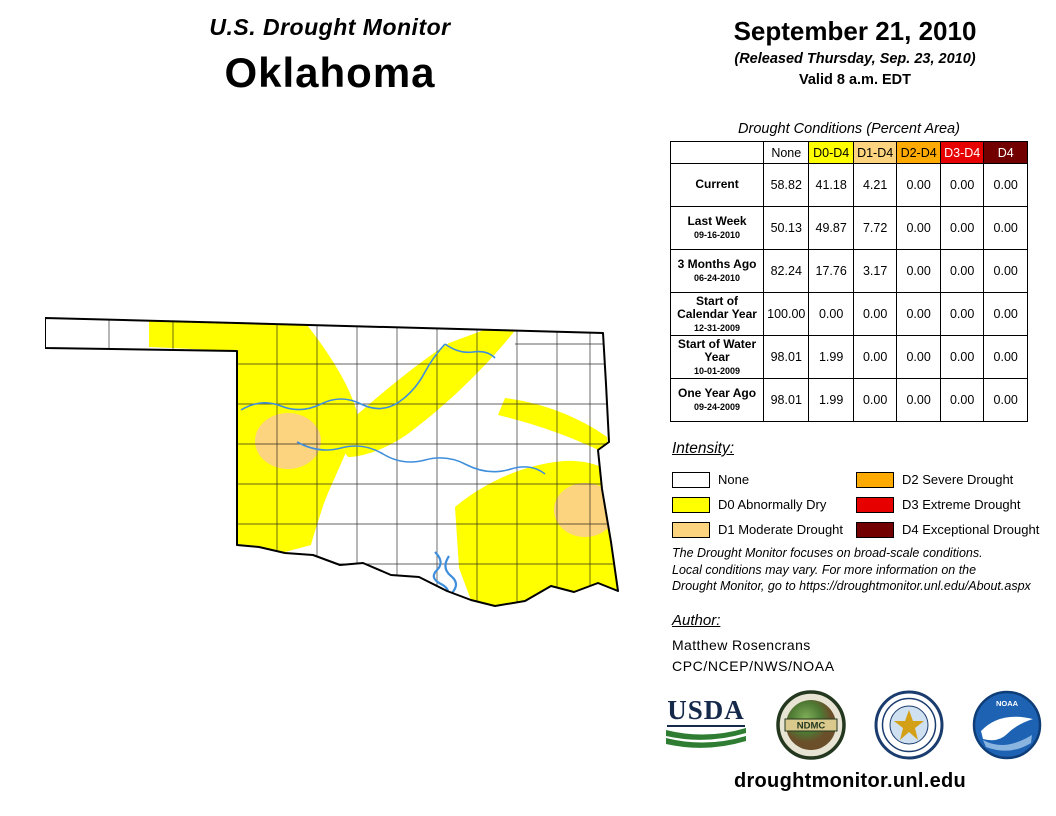 Image resolution: width=1056 pixels, height=816 pixels. Describe the element at coordinates (717, 407) in the screenshot. I see `row-label-date: 09-24-2009` at that location.